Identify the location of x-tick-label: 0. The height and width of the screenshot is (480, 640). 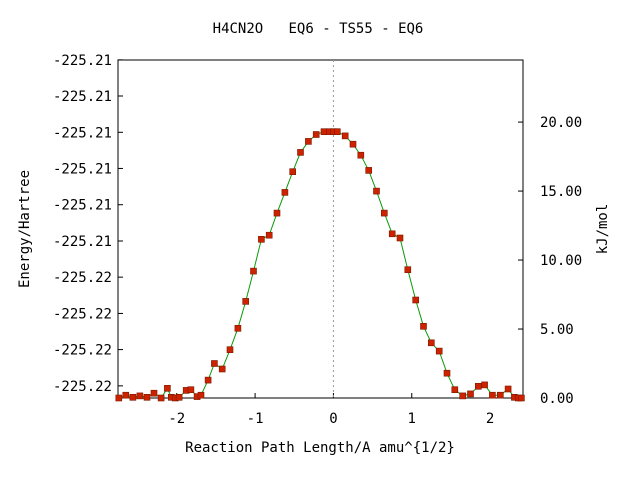
(333, 419).